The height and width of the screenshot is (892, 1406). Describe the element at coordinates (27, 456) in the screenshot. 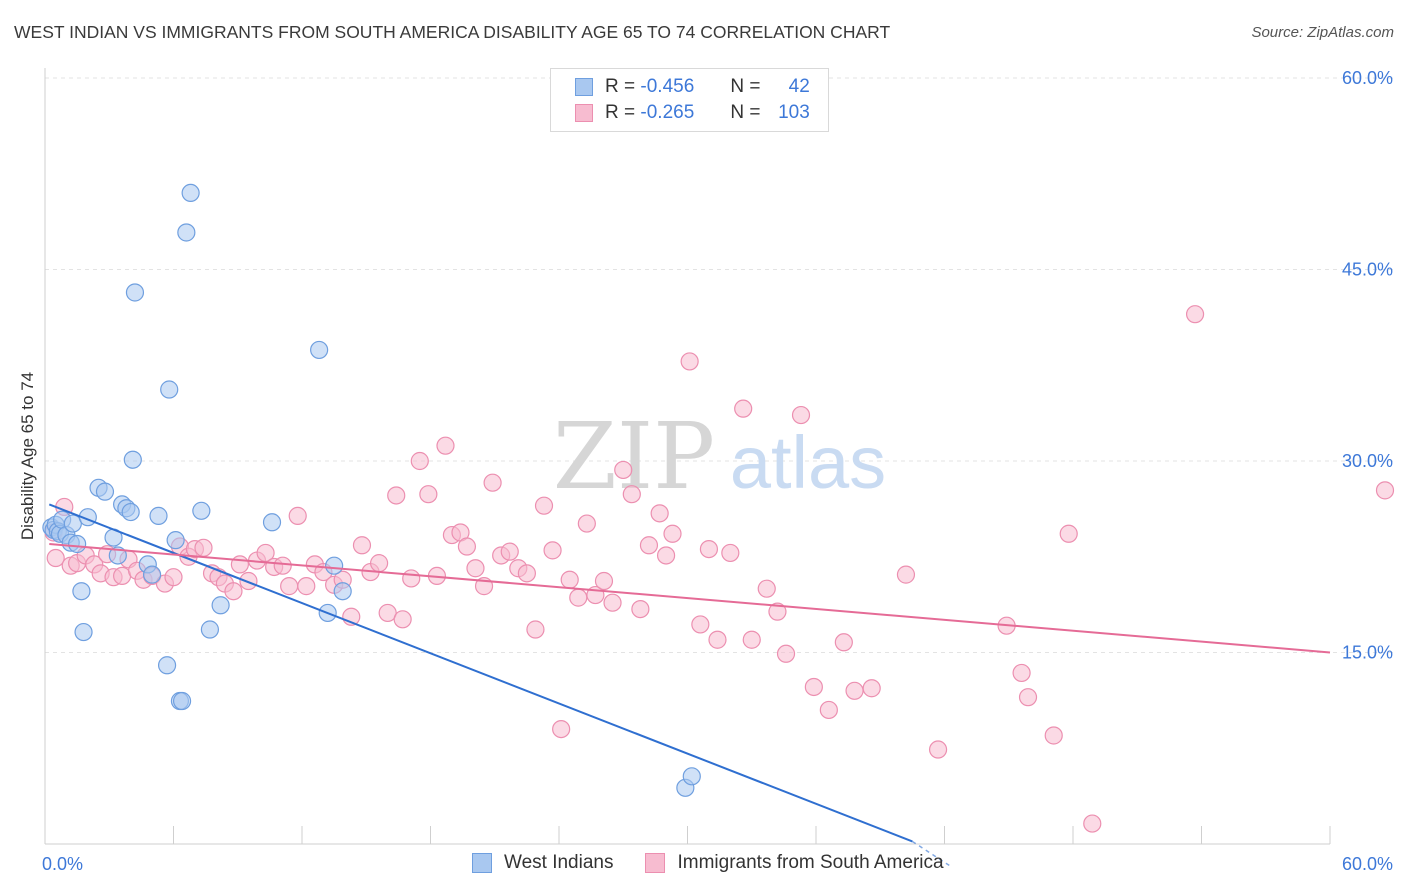

I see `y-axis-label: Disability Age 65 to 74` at that location.